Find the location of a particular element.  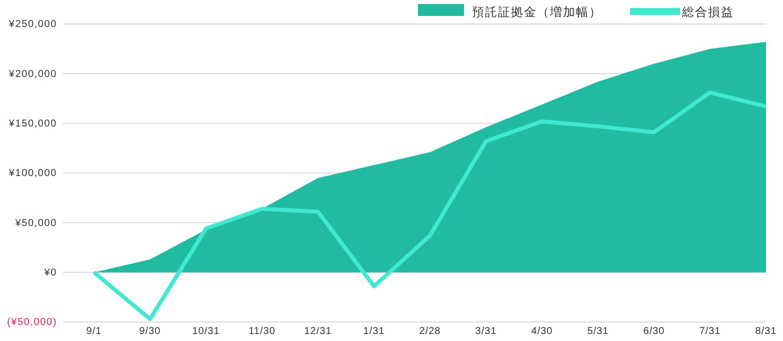

y-tick-label: ¥0 is located at coordinates (50, 273).